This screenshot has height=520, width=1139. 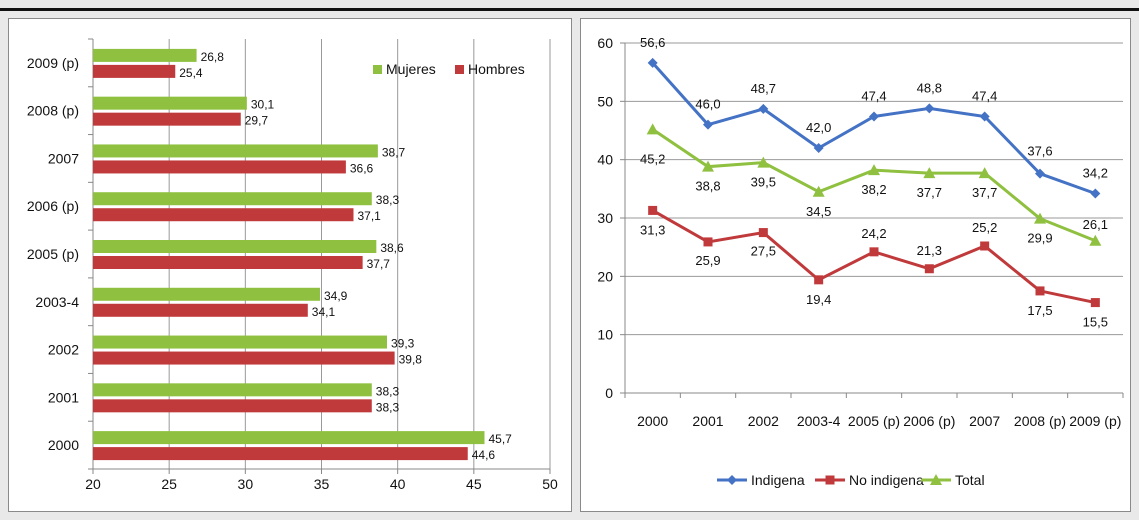 I want to click on x-tick-label: 50, so click(x=550, y=484).